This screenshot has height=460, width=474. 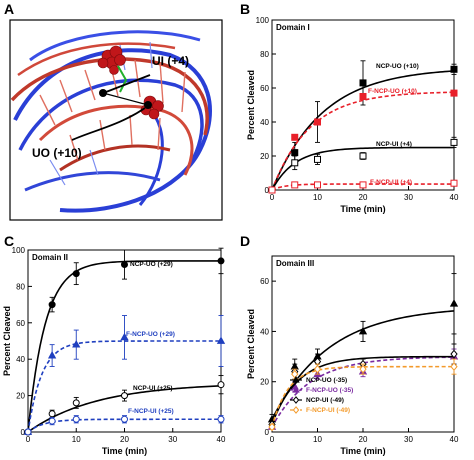 What do you see at coordinates (392, 91) in the screenshot?
I see `series-label: F-NCP-UO (+10)` at bounding box center [392, 91].